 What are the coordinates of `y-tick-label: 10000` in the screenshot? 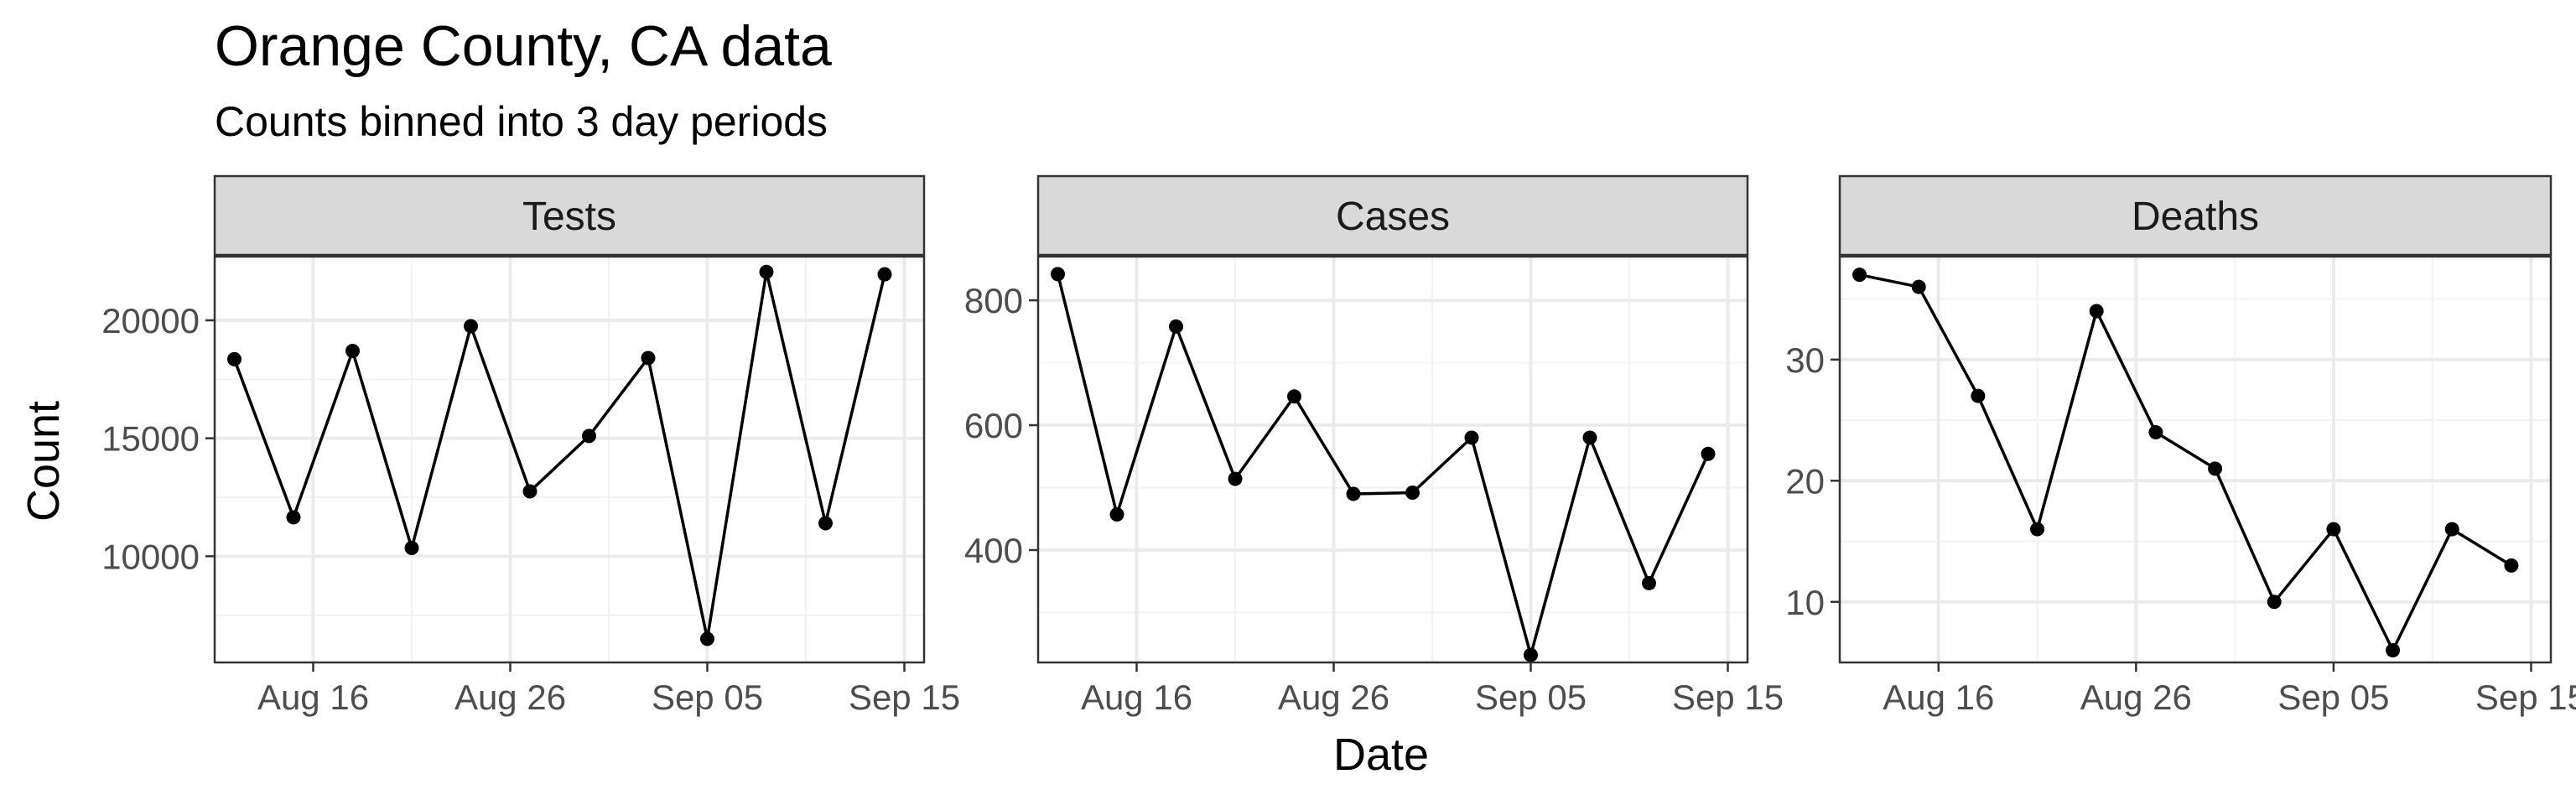 It's located at (150, 556).